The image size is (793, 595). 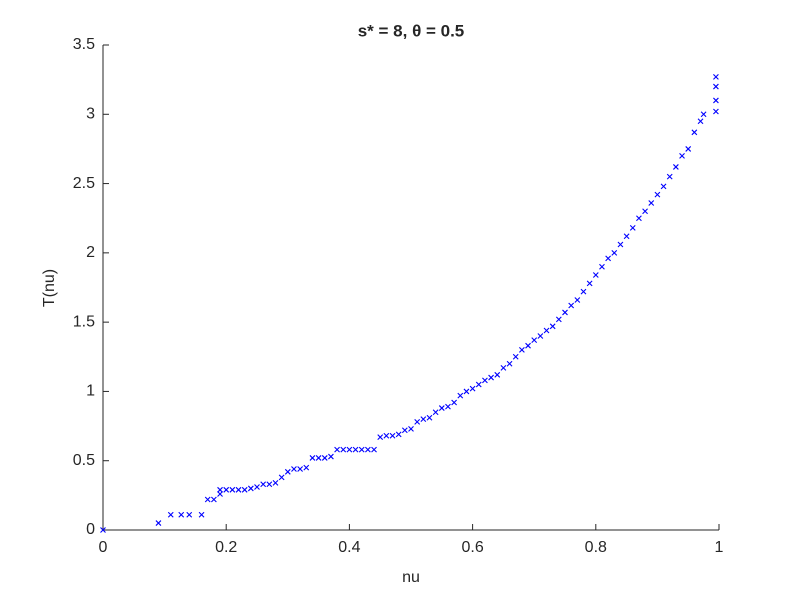 What do you see at coordinates (411, 577) in the screenshot?
I see `x-axis-label: nu` at bounding box center [411, 577].